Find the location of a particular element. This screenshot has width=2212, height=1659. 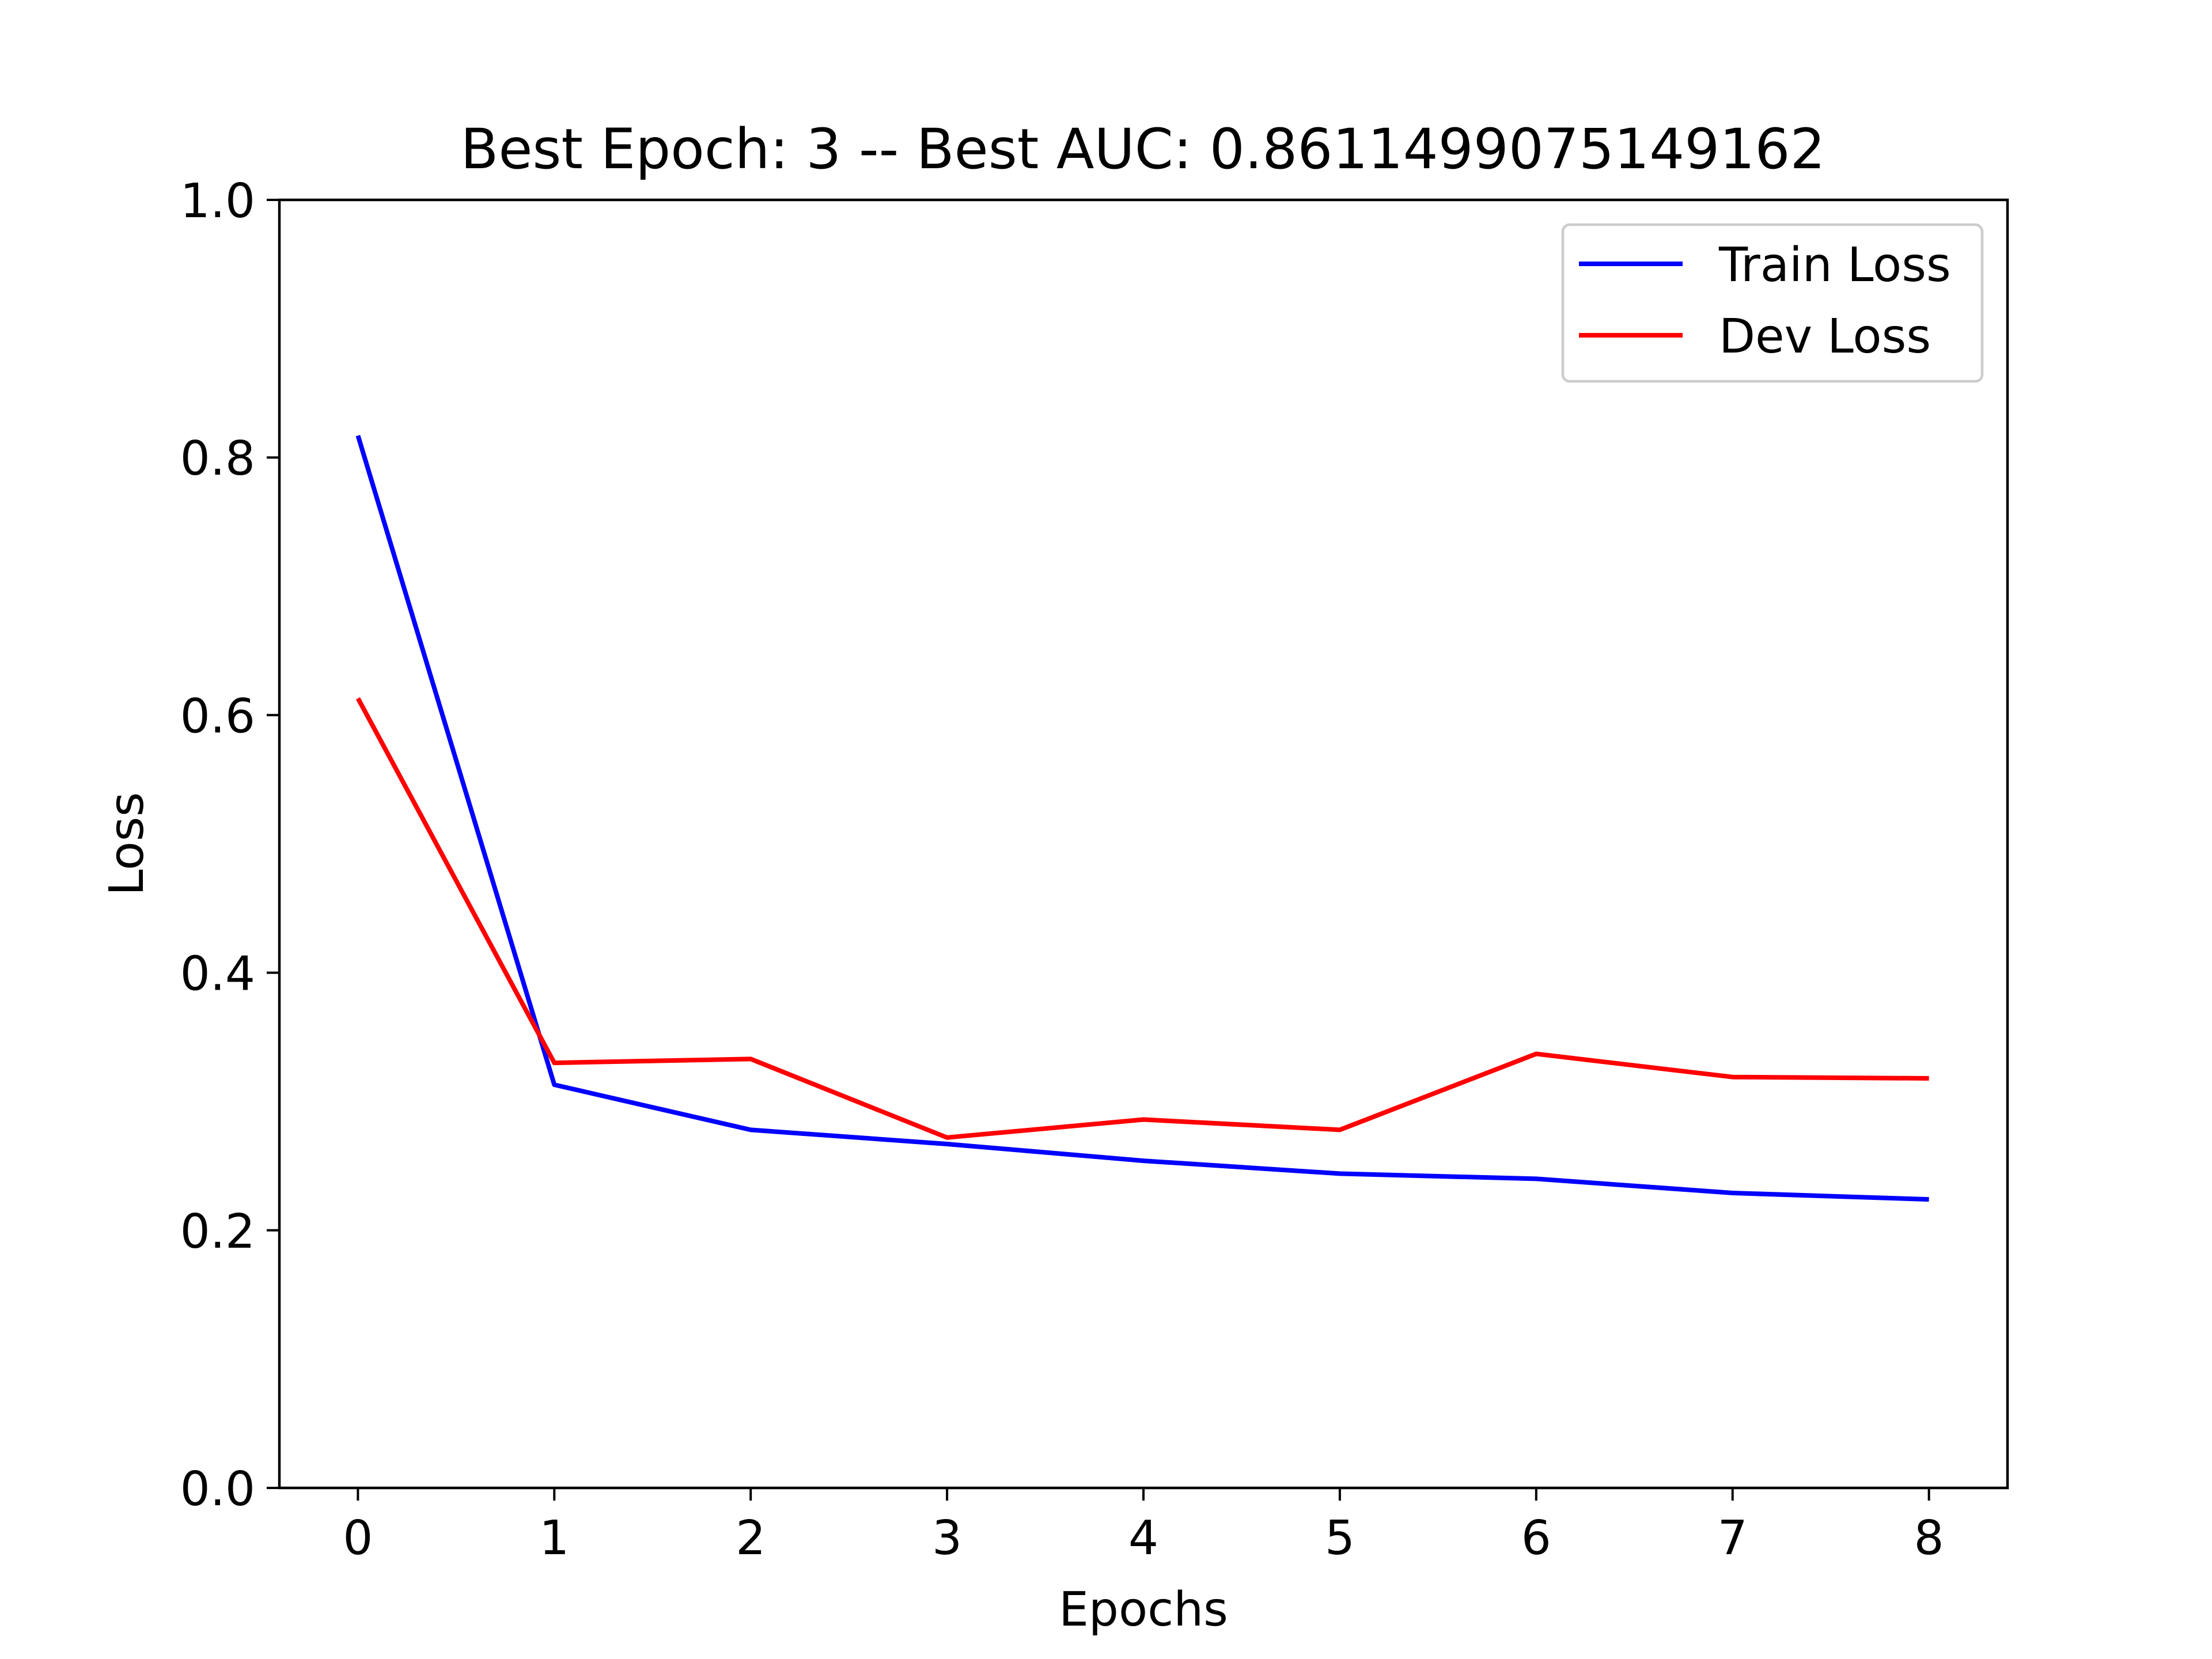

x-tick-label: 4 is located at coordinates (1143, 1538).